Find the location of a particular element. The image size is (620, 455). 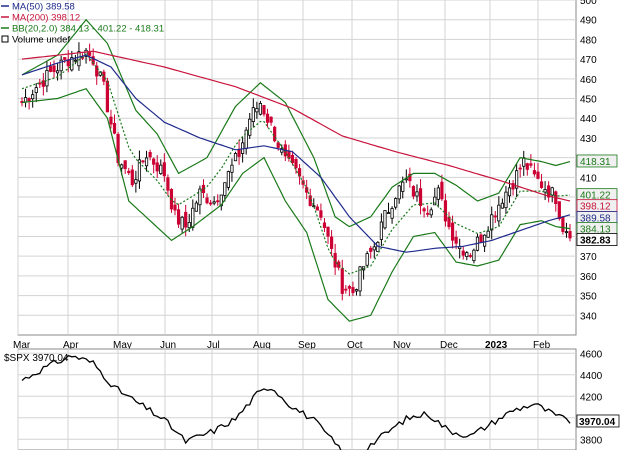

legend-label: MA(200) 398.12 is located at coordinates (46, 18).